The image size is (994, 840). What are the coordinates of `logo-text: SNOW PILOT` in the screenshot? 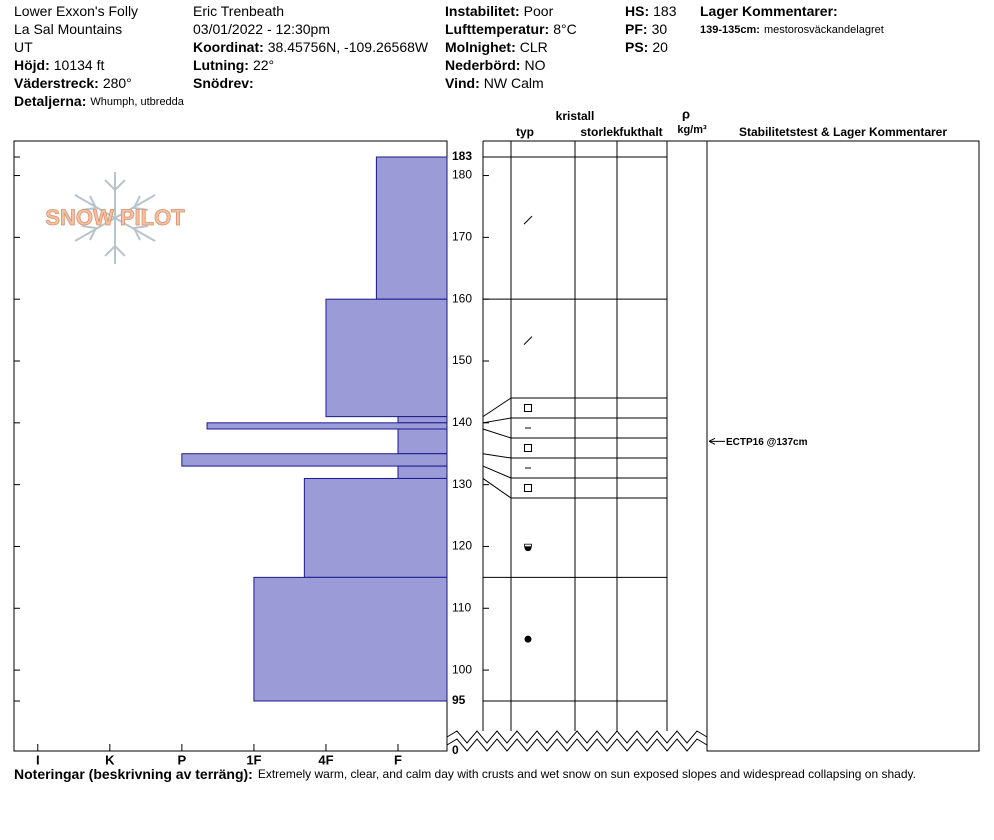 It's located at (115, 217).